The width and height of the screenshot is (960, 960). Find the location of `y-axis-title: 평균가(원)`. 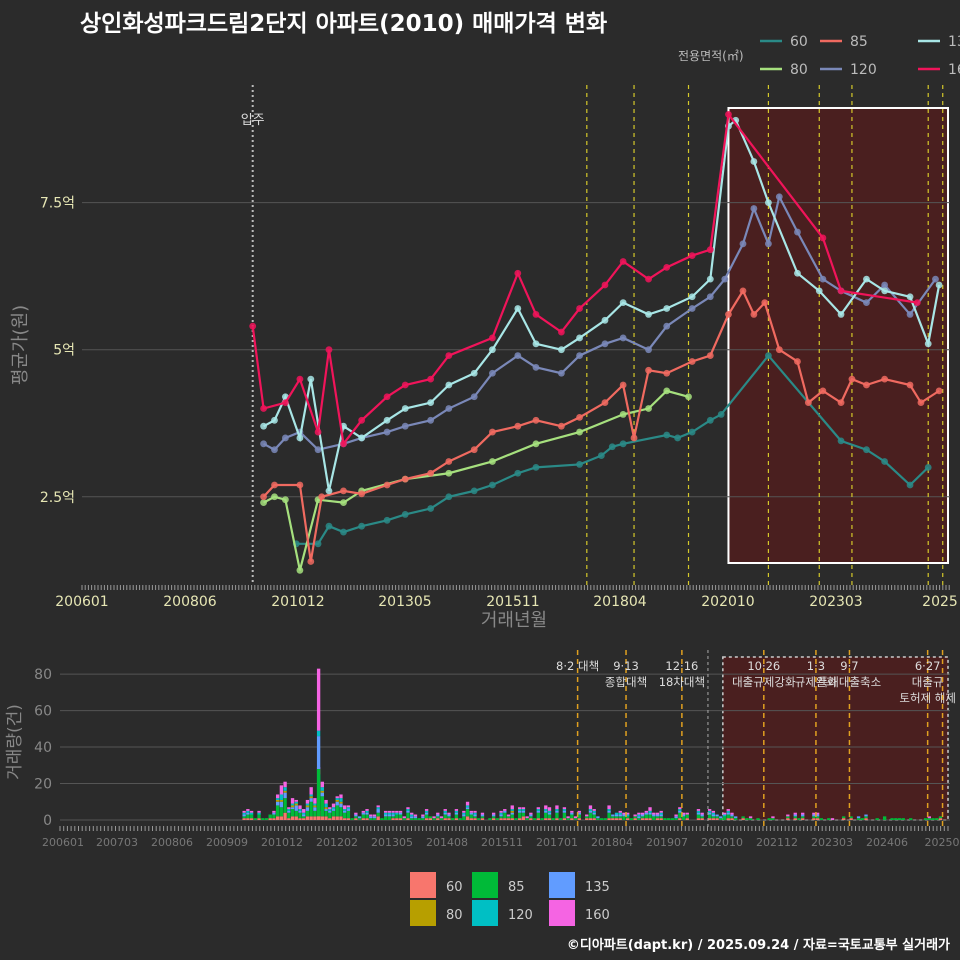

y-axis-title: 평균가(원) is located at coordinates (20, 345).